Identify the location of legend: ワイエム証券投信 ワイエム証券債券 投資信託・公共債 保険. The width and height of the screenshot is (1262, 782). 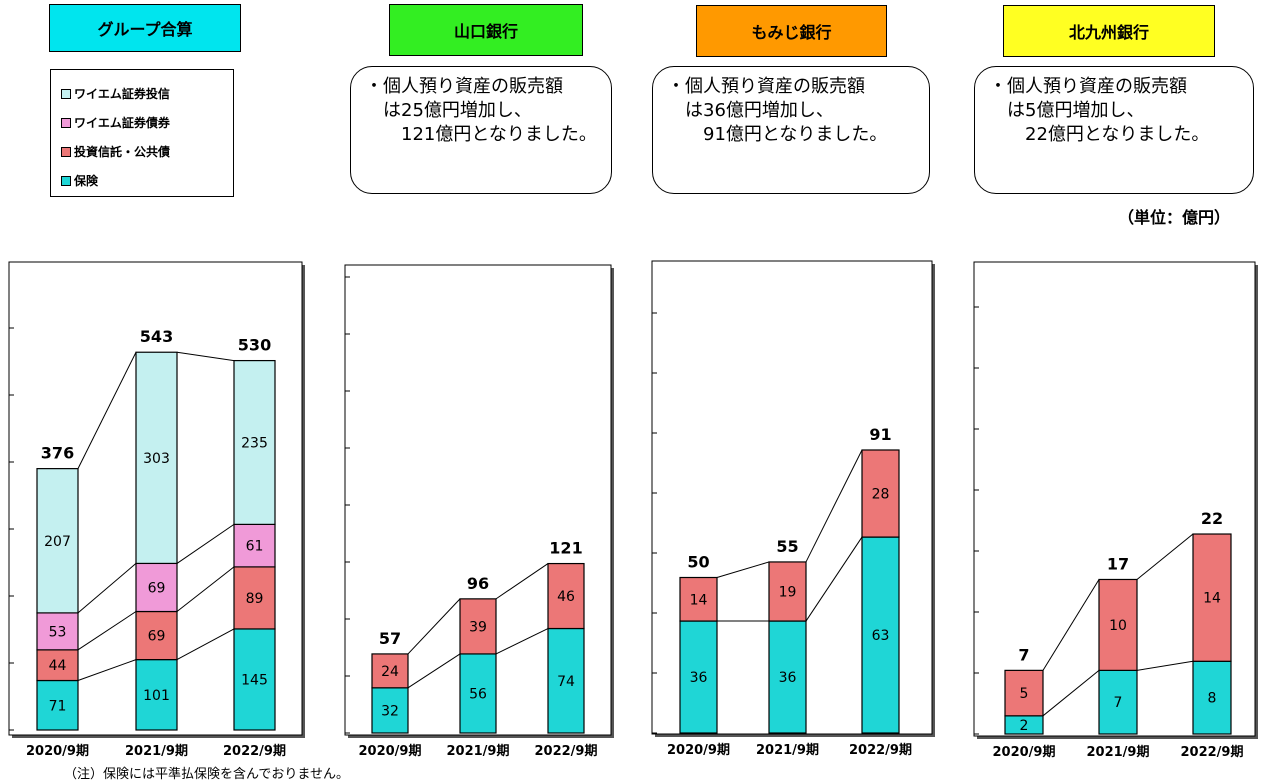
(142, 133).